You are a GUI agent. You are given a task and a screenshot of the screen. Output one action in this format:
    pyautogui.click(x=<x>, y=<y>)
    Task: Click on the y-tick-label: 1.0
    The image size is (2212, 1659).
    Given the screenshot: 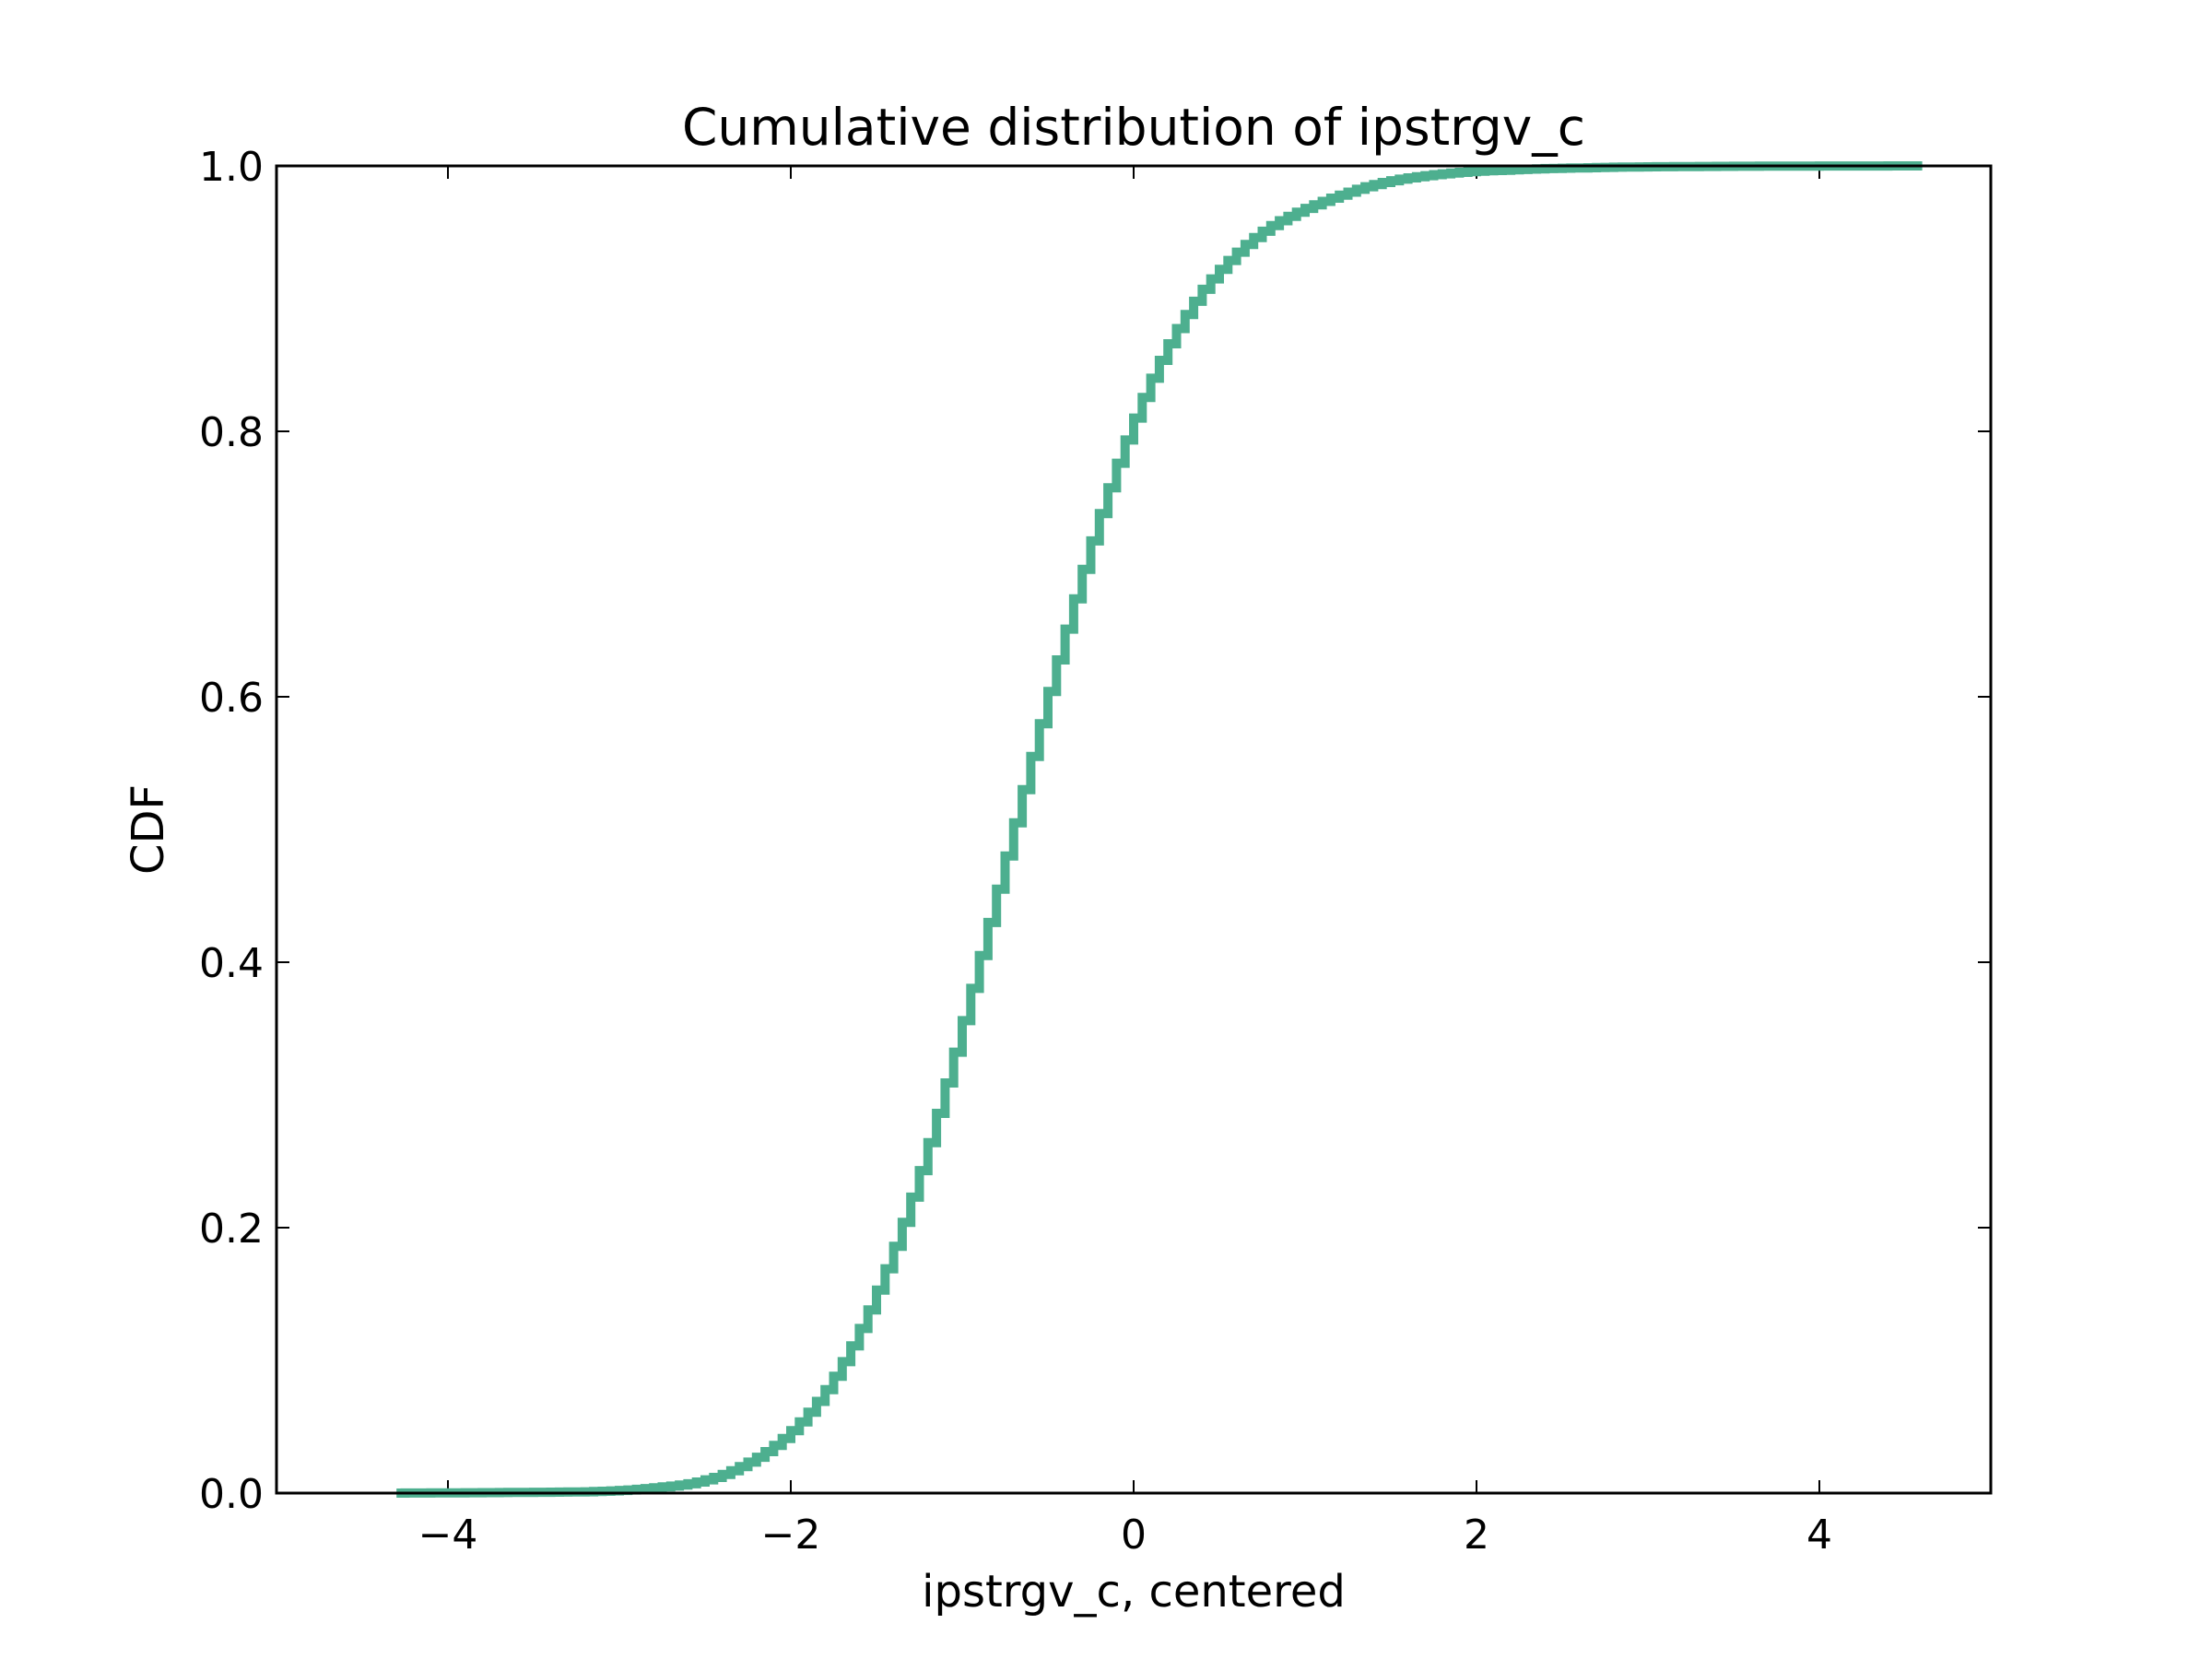 What is the action you would take?
    pyautogui.click(x=231, y=167)
    